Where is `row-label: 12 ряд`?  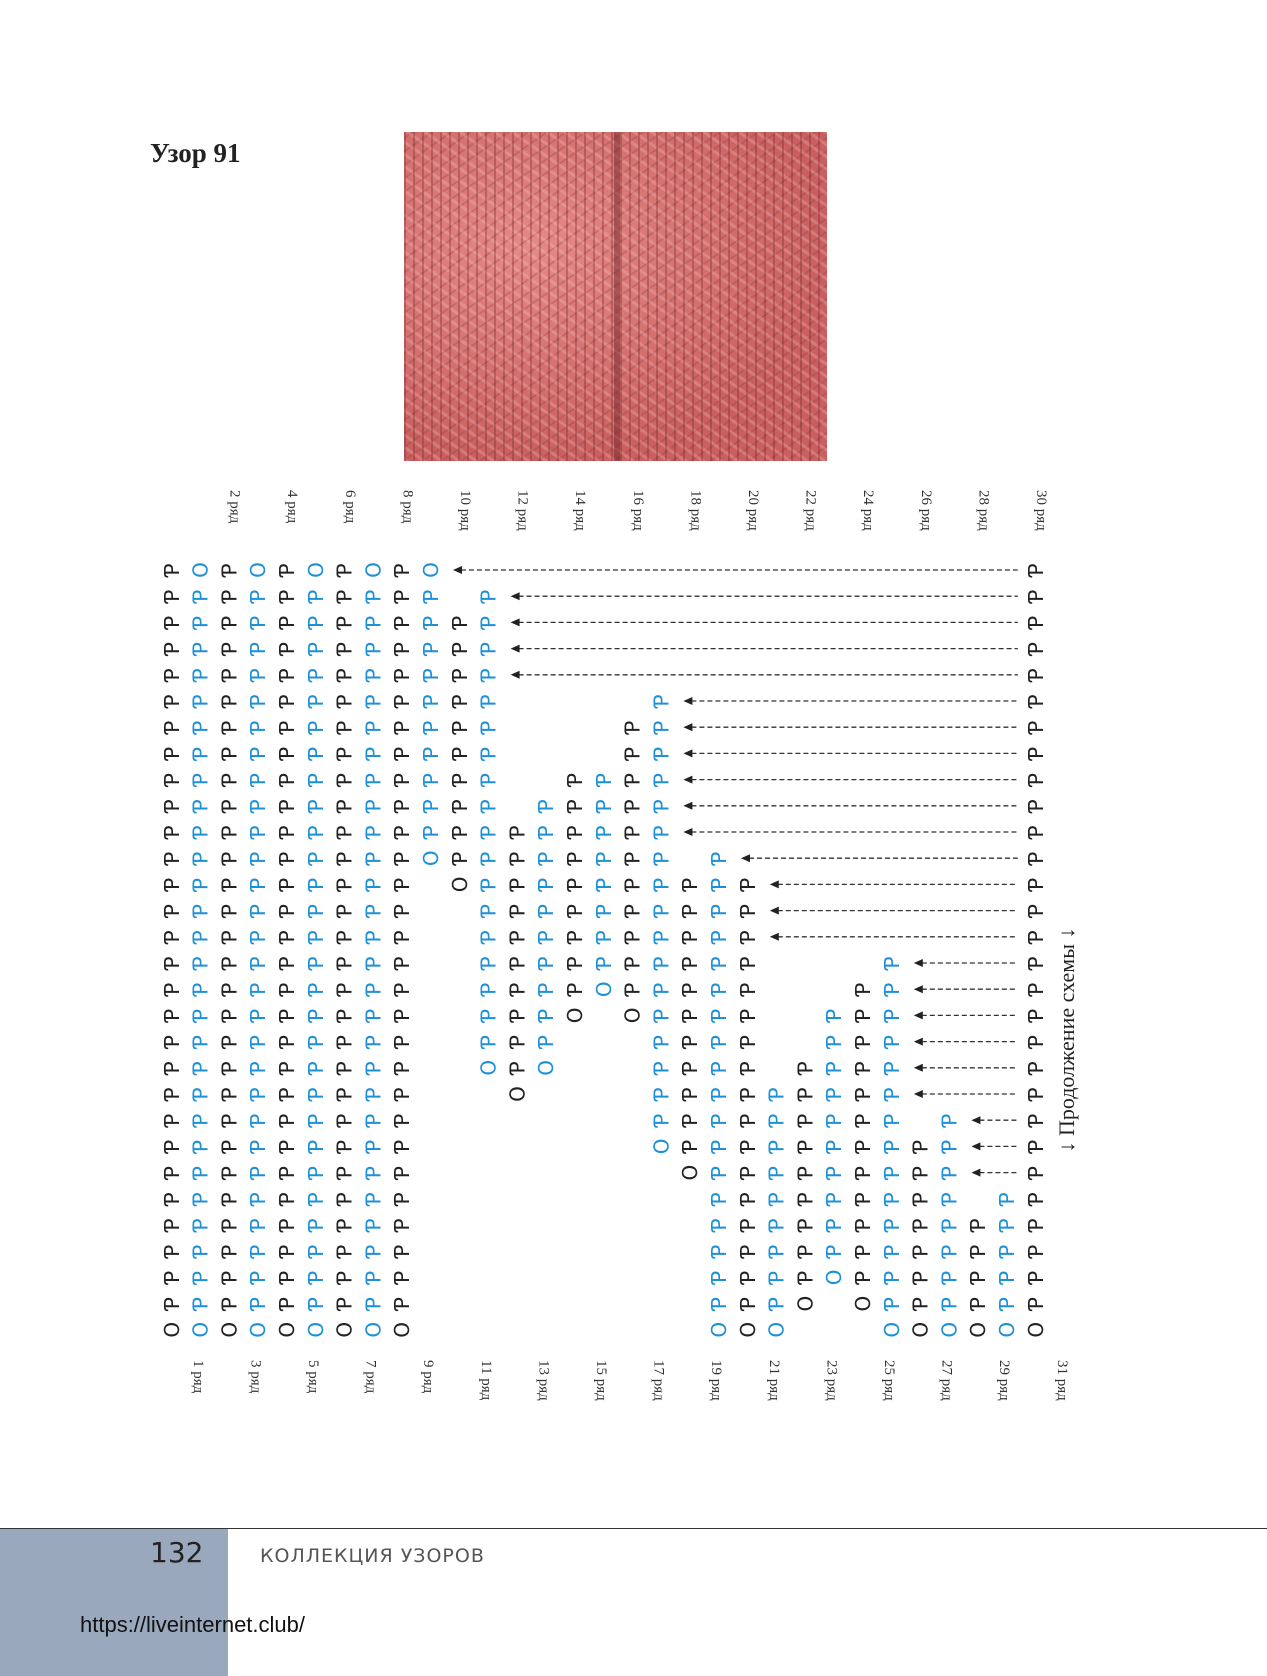 row-label: 12 ряд is located at coordinates (523, 510).